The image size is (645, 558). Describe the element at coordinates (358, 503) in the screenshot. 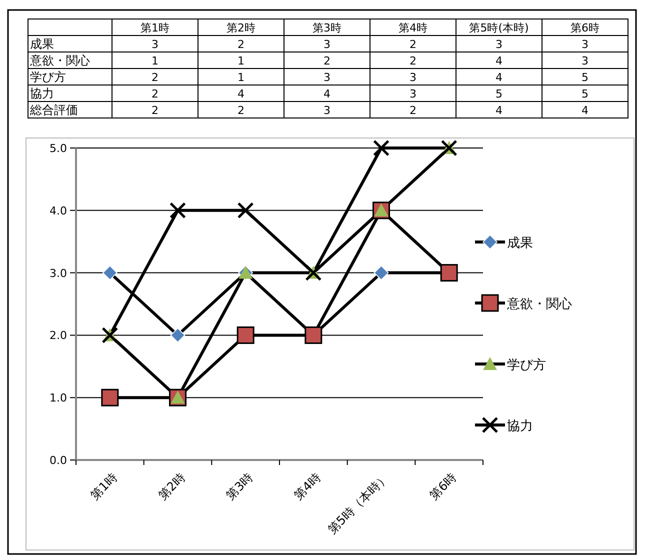

I see `x-tick-label: 第5時（本時）` at that location.